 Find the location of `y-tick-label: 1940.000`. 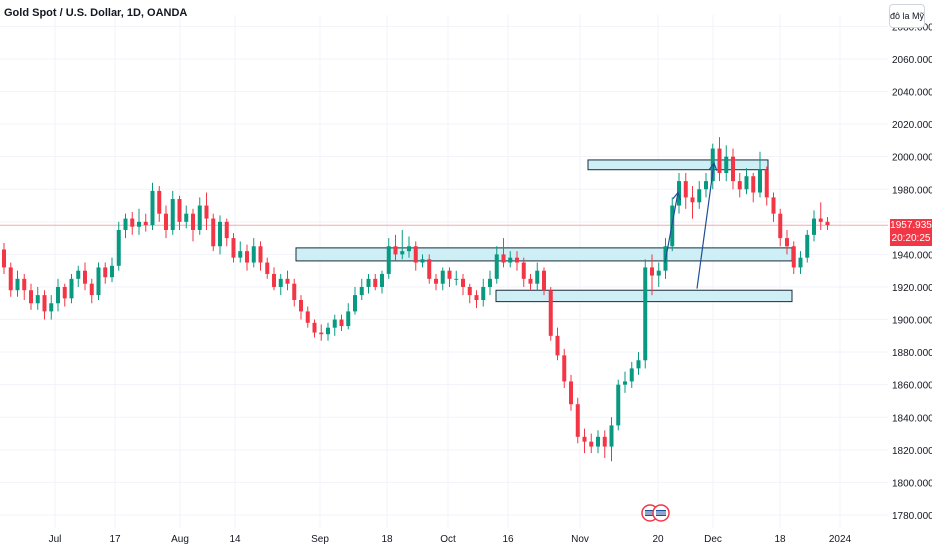

y-tick-label: 1940.000 is located at coordinates (912, 255).